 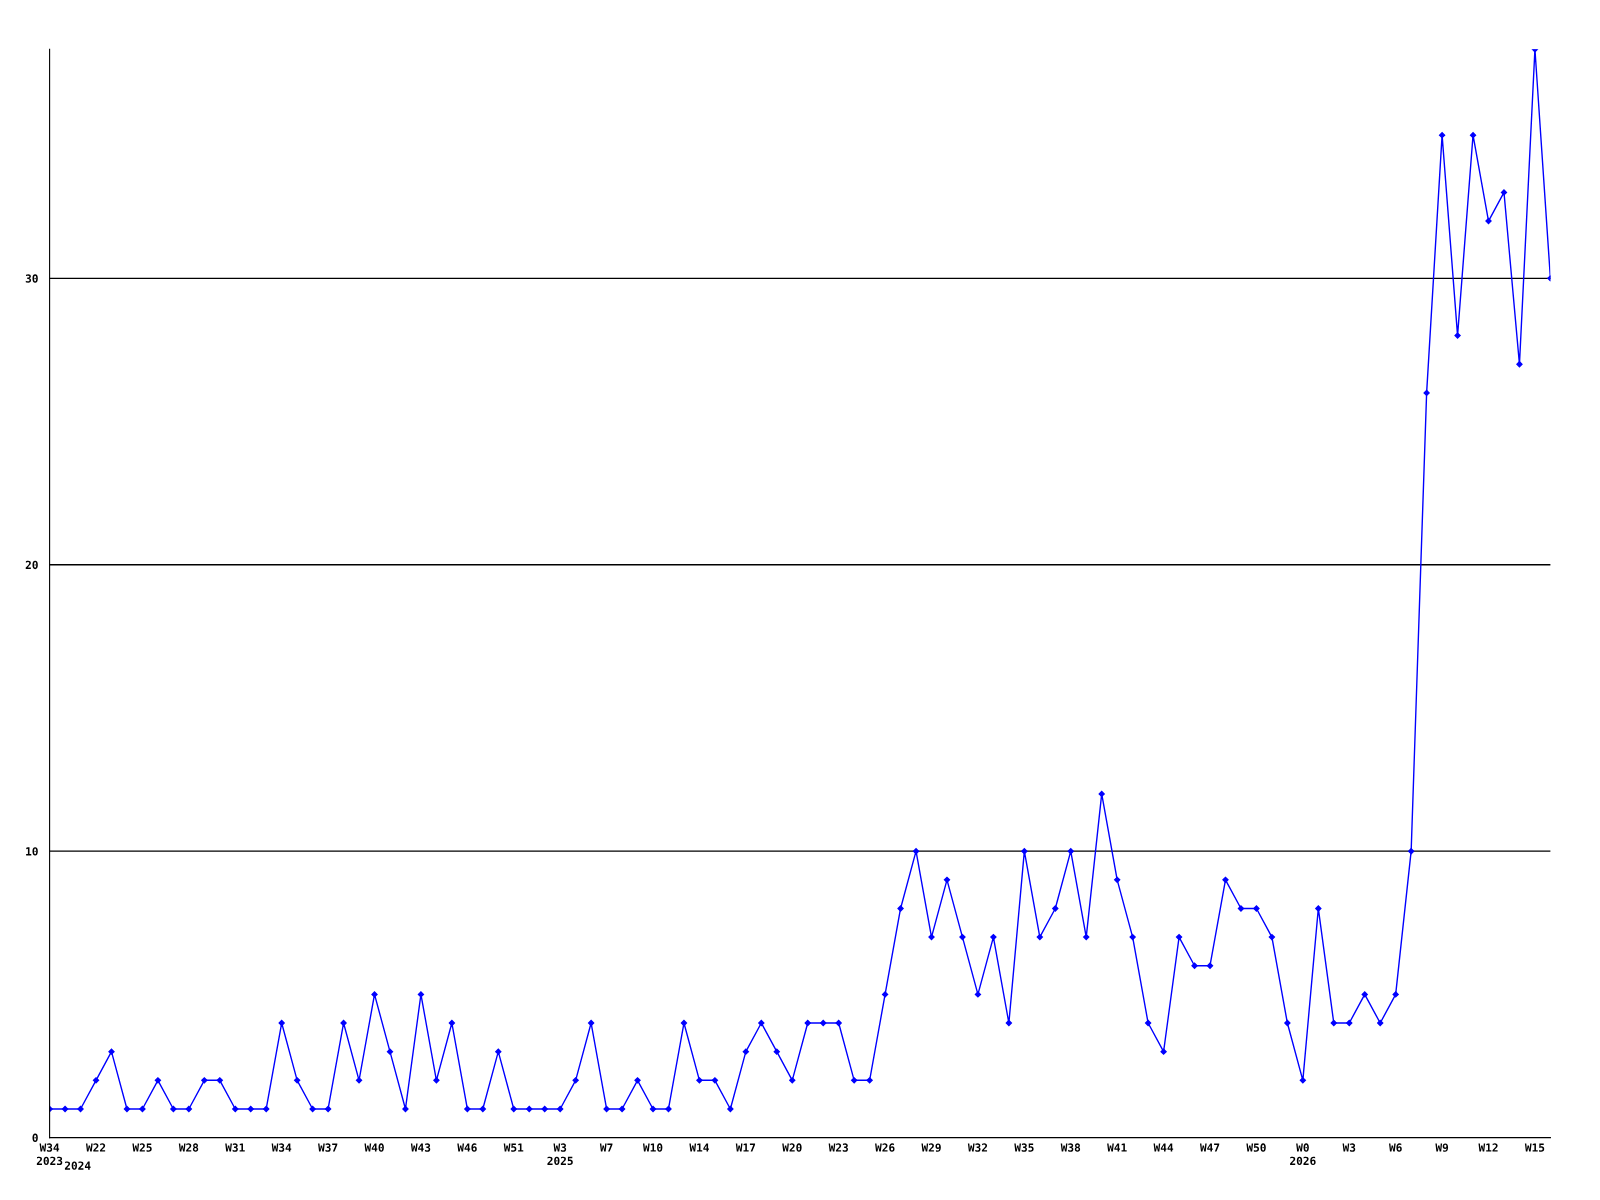 What do you see at coordinates (792, 1147) in the screenshot?
I see `x-tick-label: W20` at bounding box center [792, 1147].